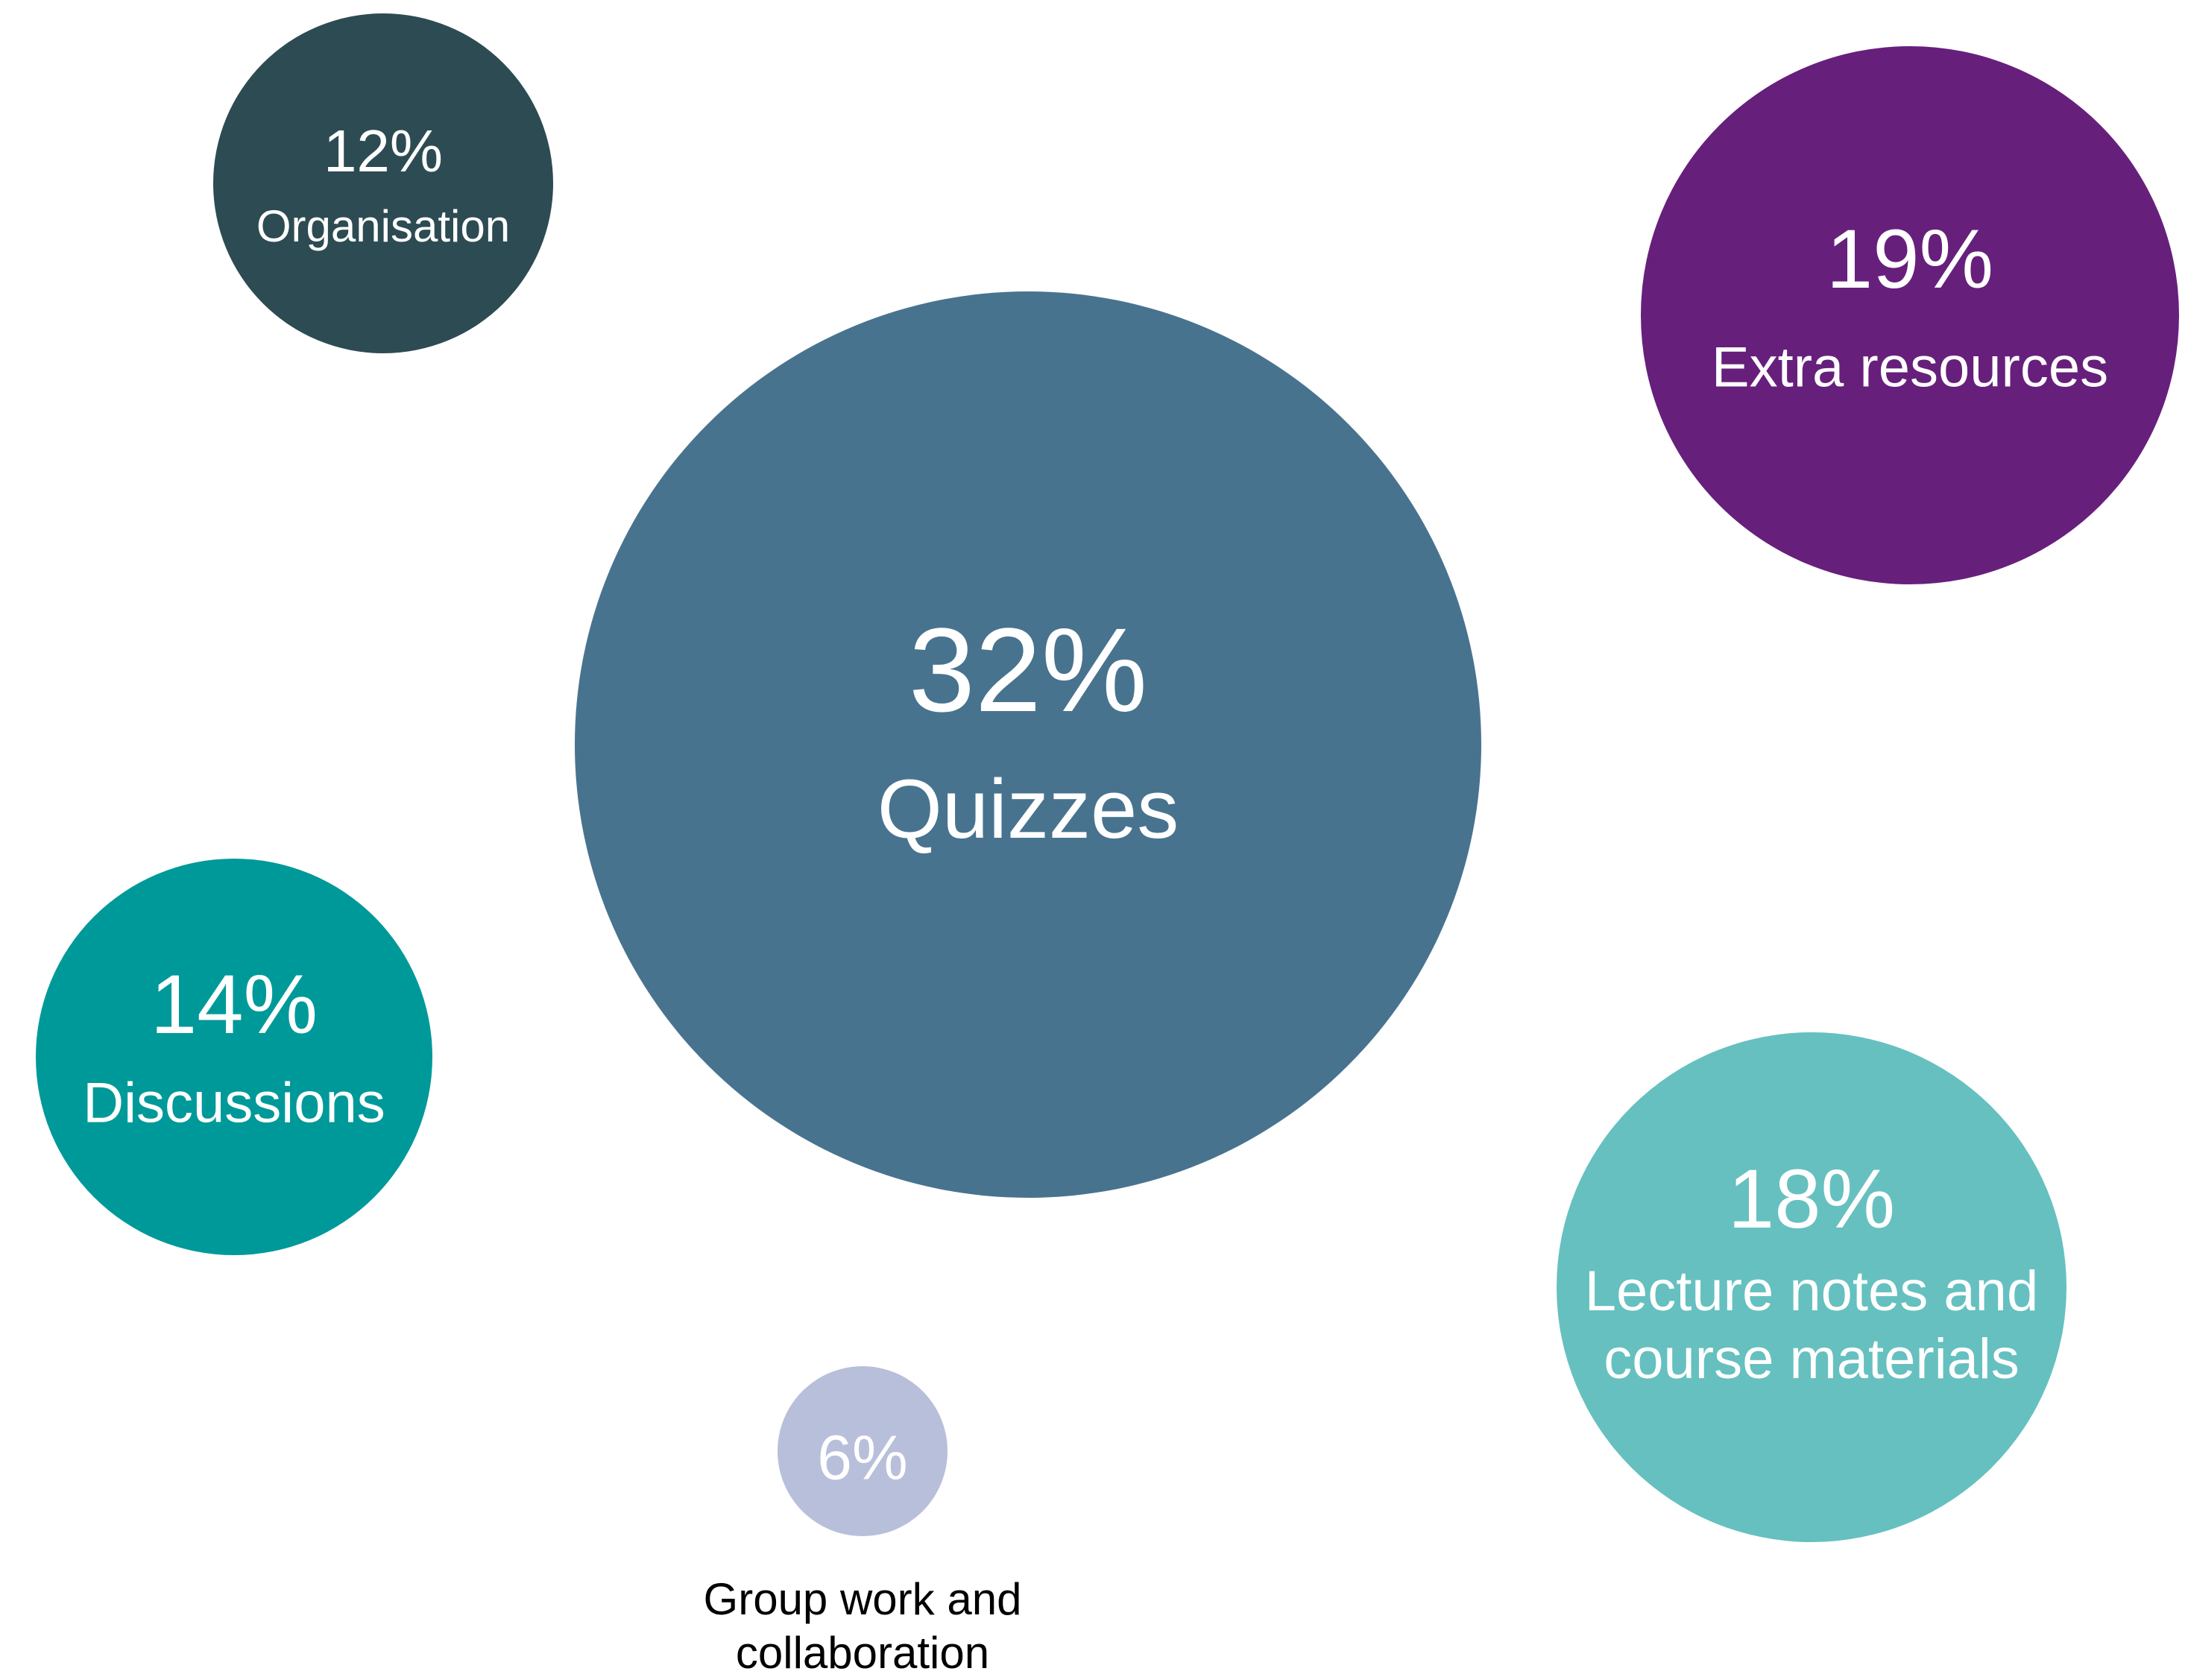 The image size is (2188, 1680). What do you see at coordinates (863, 1457) in the screenshot?
I see `value-label: 6%` at bounding box center [863, 1457].